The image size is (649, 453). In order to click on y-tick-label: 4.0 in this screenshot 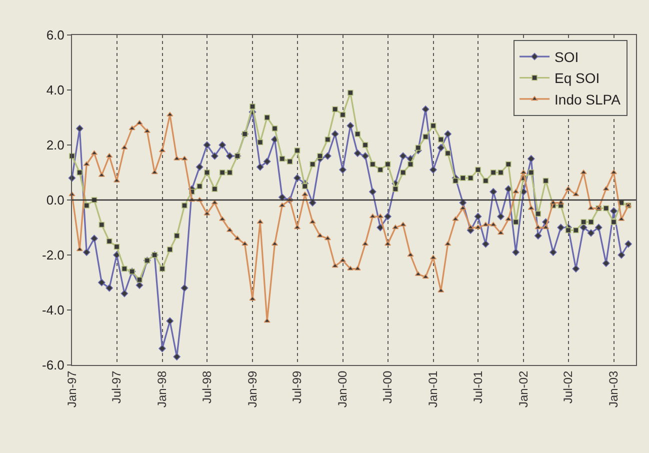, I will do `click(55, 90)`.